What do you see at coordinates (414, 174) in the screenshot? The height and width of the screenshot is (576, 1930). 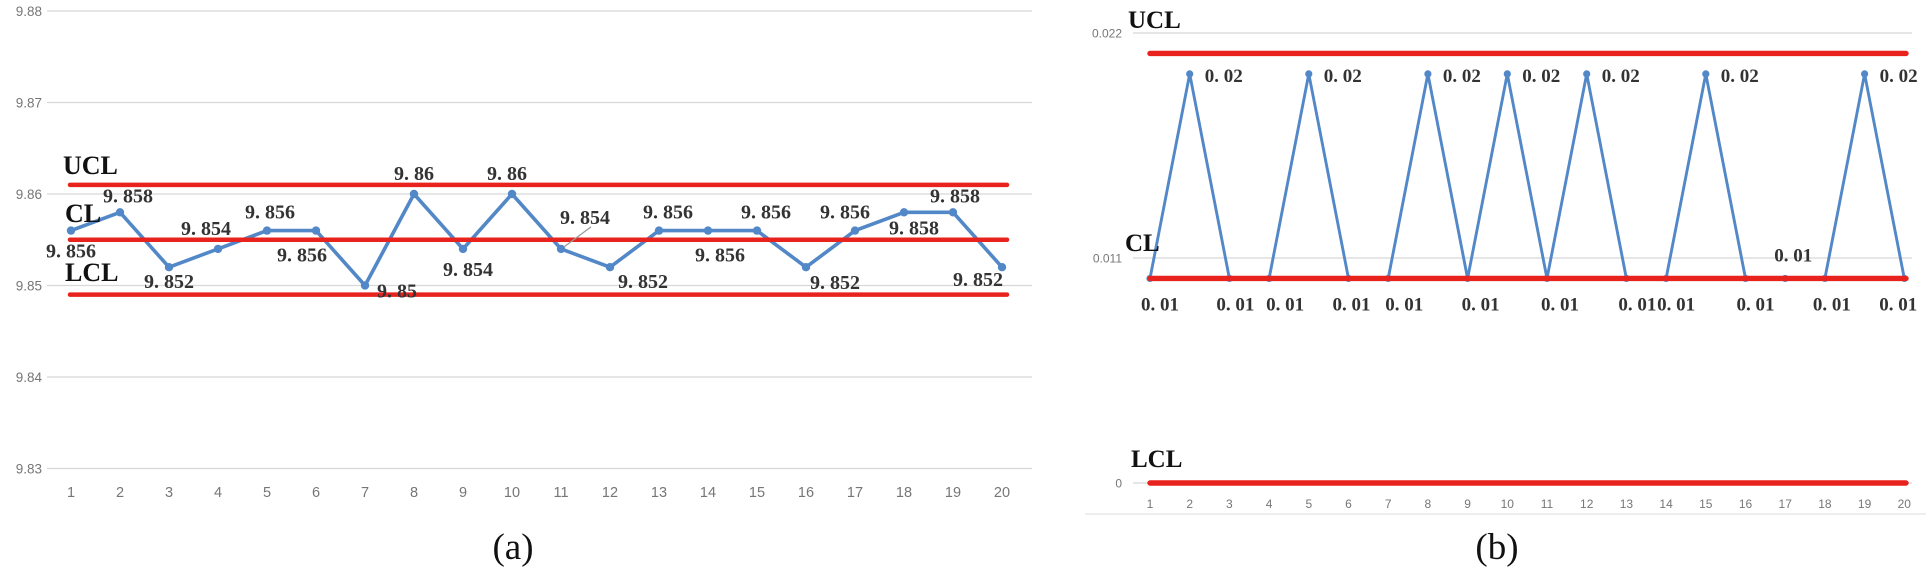 I see `data-point-label: 9. 86` at bounding box center [414, 174].